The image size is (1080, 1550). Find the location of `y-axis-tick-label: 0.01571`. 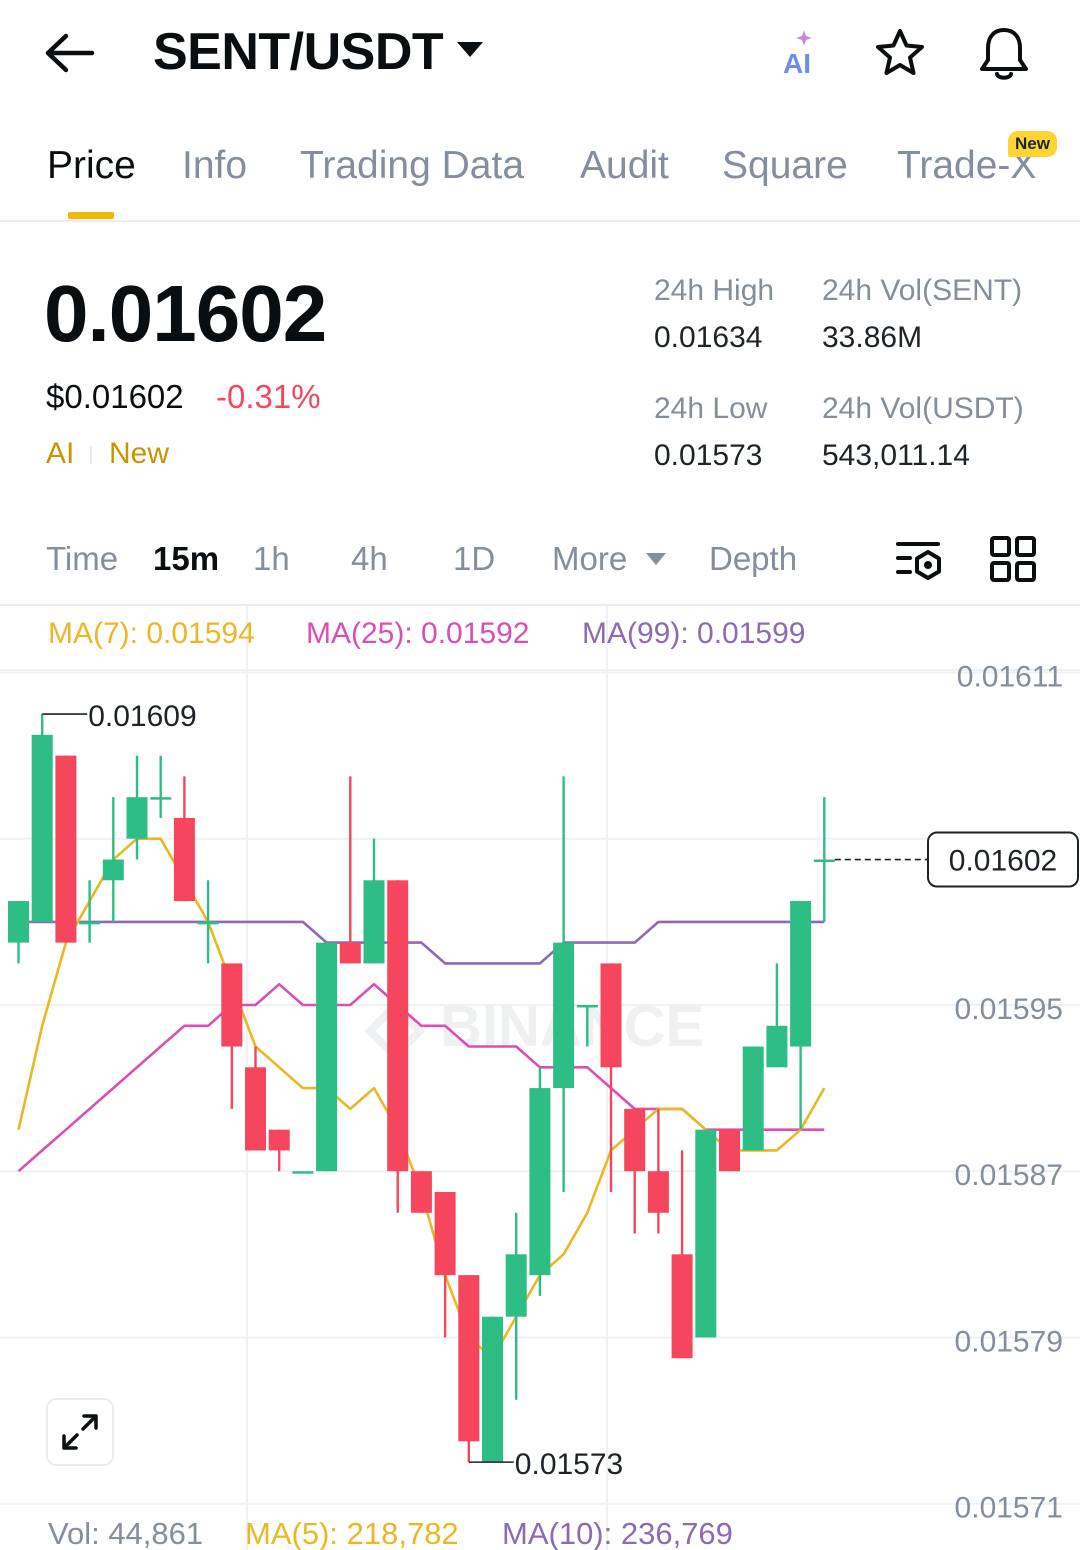

y-axis-tick-label: 0.01571 is located at coordinates (1009, 1508).